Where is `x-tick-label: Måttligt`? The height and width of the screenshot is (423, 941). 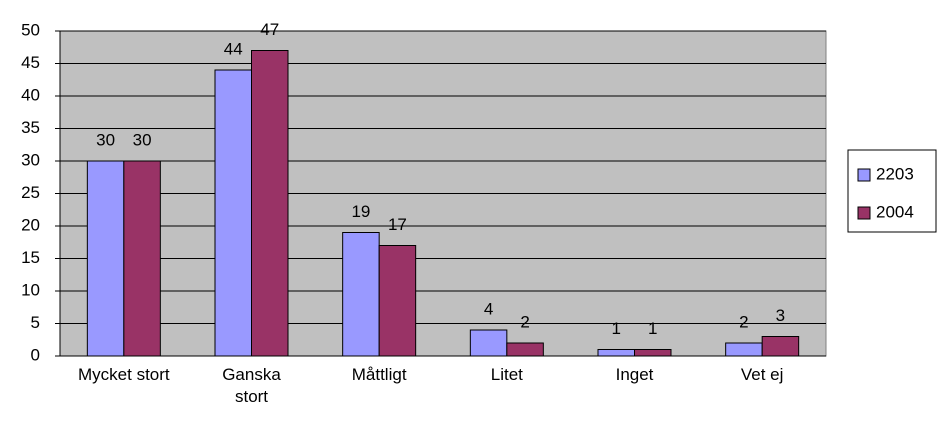
x-tick-label: Måttligt is located at coordinates (379, 374).